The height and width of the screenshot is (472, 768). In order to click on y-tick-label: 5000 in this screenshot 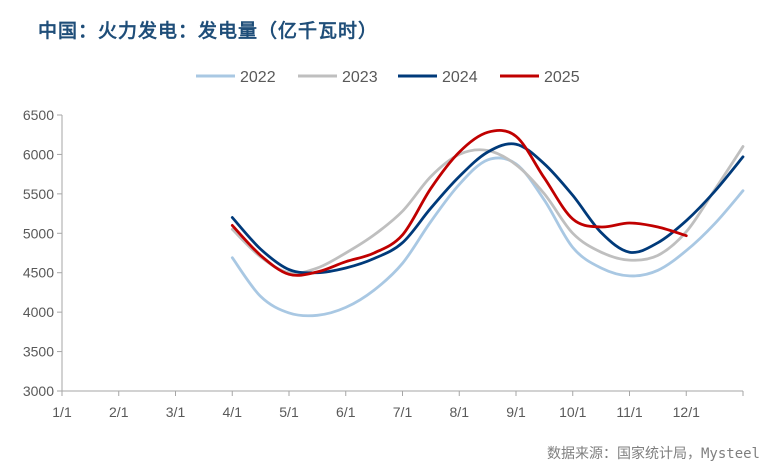, I will do `click(38, 233)`.